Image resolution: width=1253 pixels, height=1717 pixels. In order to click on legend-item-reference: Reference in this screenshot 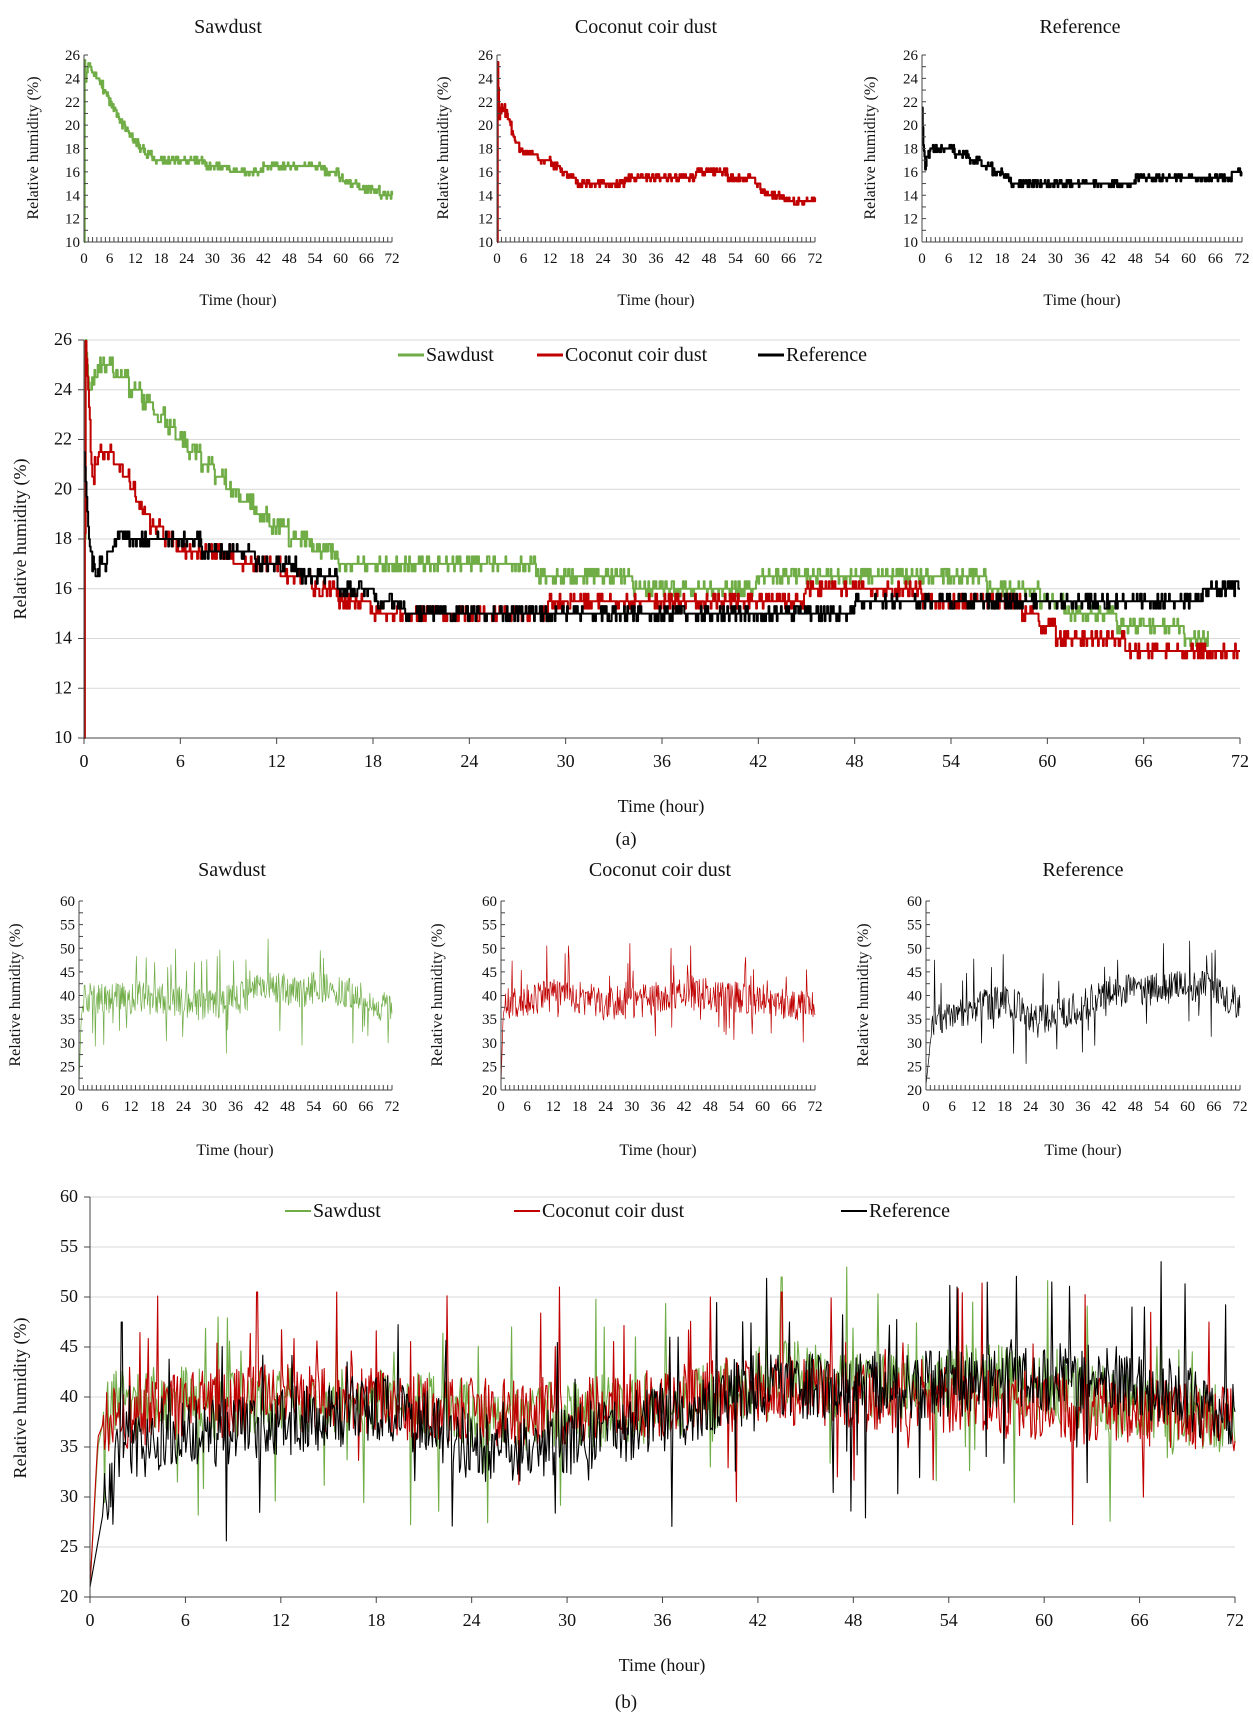, I will do `click(895, 1211)`.